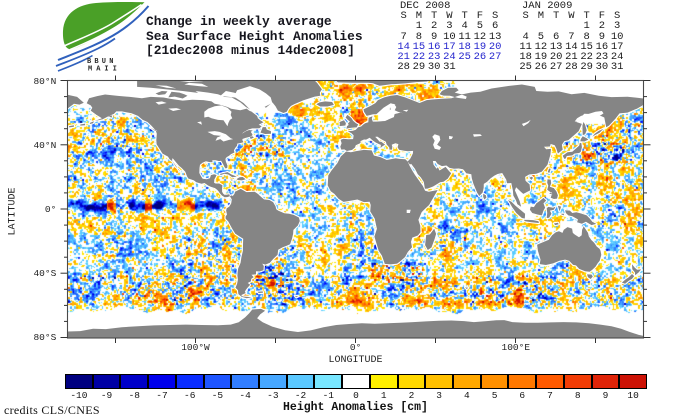  I want to click on svg-text: MAII, so click(104, 70).